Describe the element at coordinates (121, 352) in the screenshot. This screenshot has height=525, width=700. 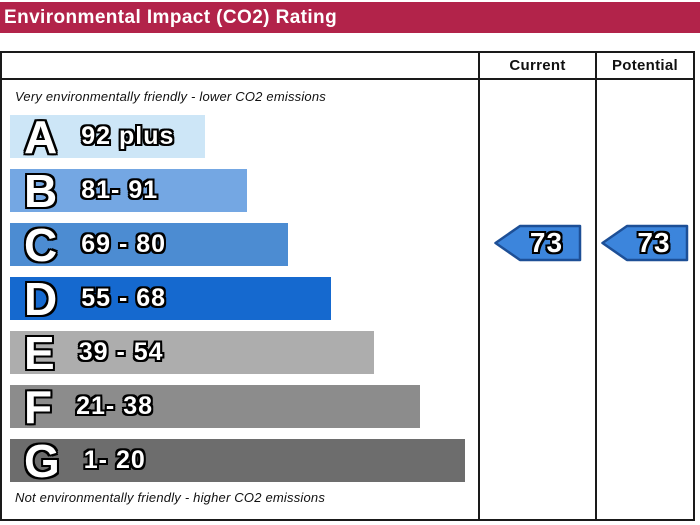
I see `band-e-range: 39 - 54` at that location.